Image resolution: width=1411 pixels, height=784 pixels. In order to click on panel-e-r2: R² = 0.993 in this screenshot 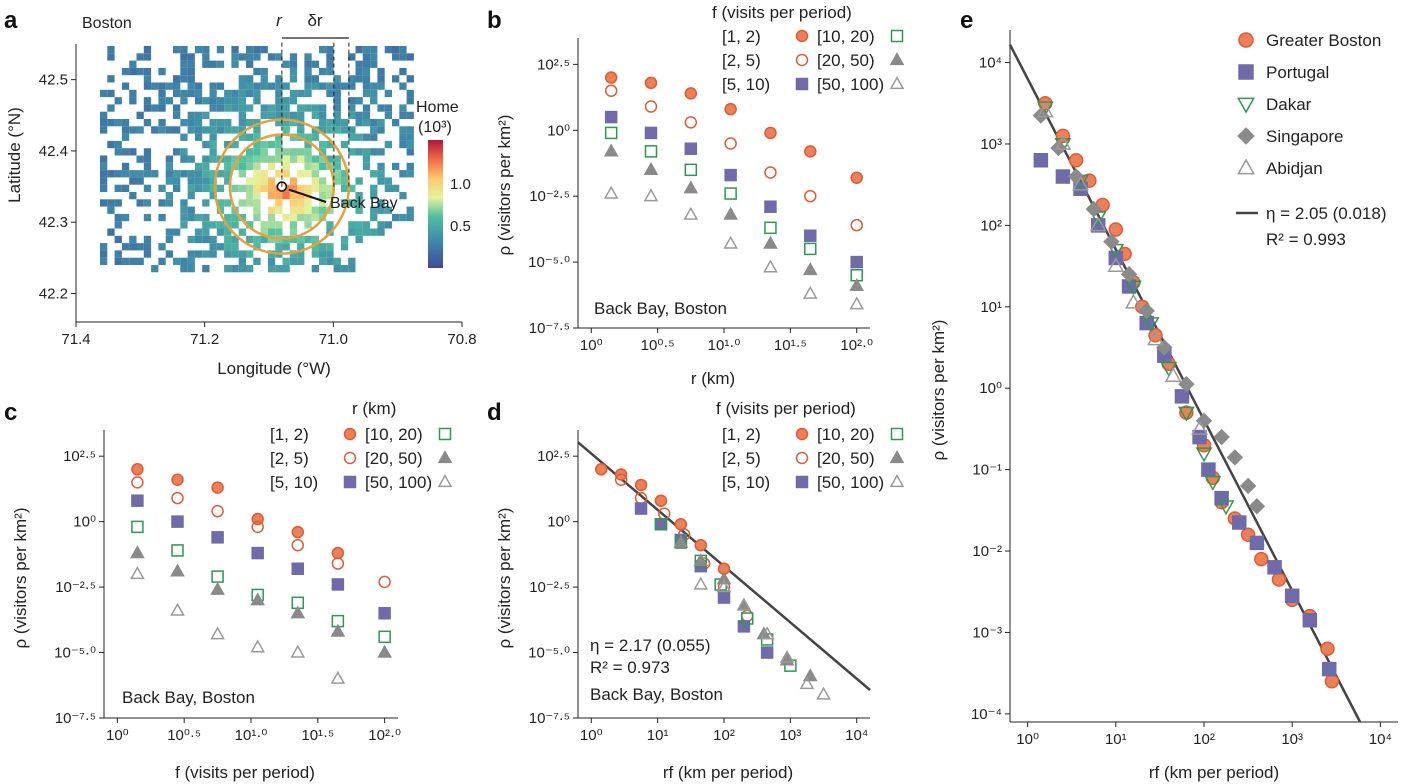, I will do `click(1306, 239)`.